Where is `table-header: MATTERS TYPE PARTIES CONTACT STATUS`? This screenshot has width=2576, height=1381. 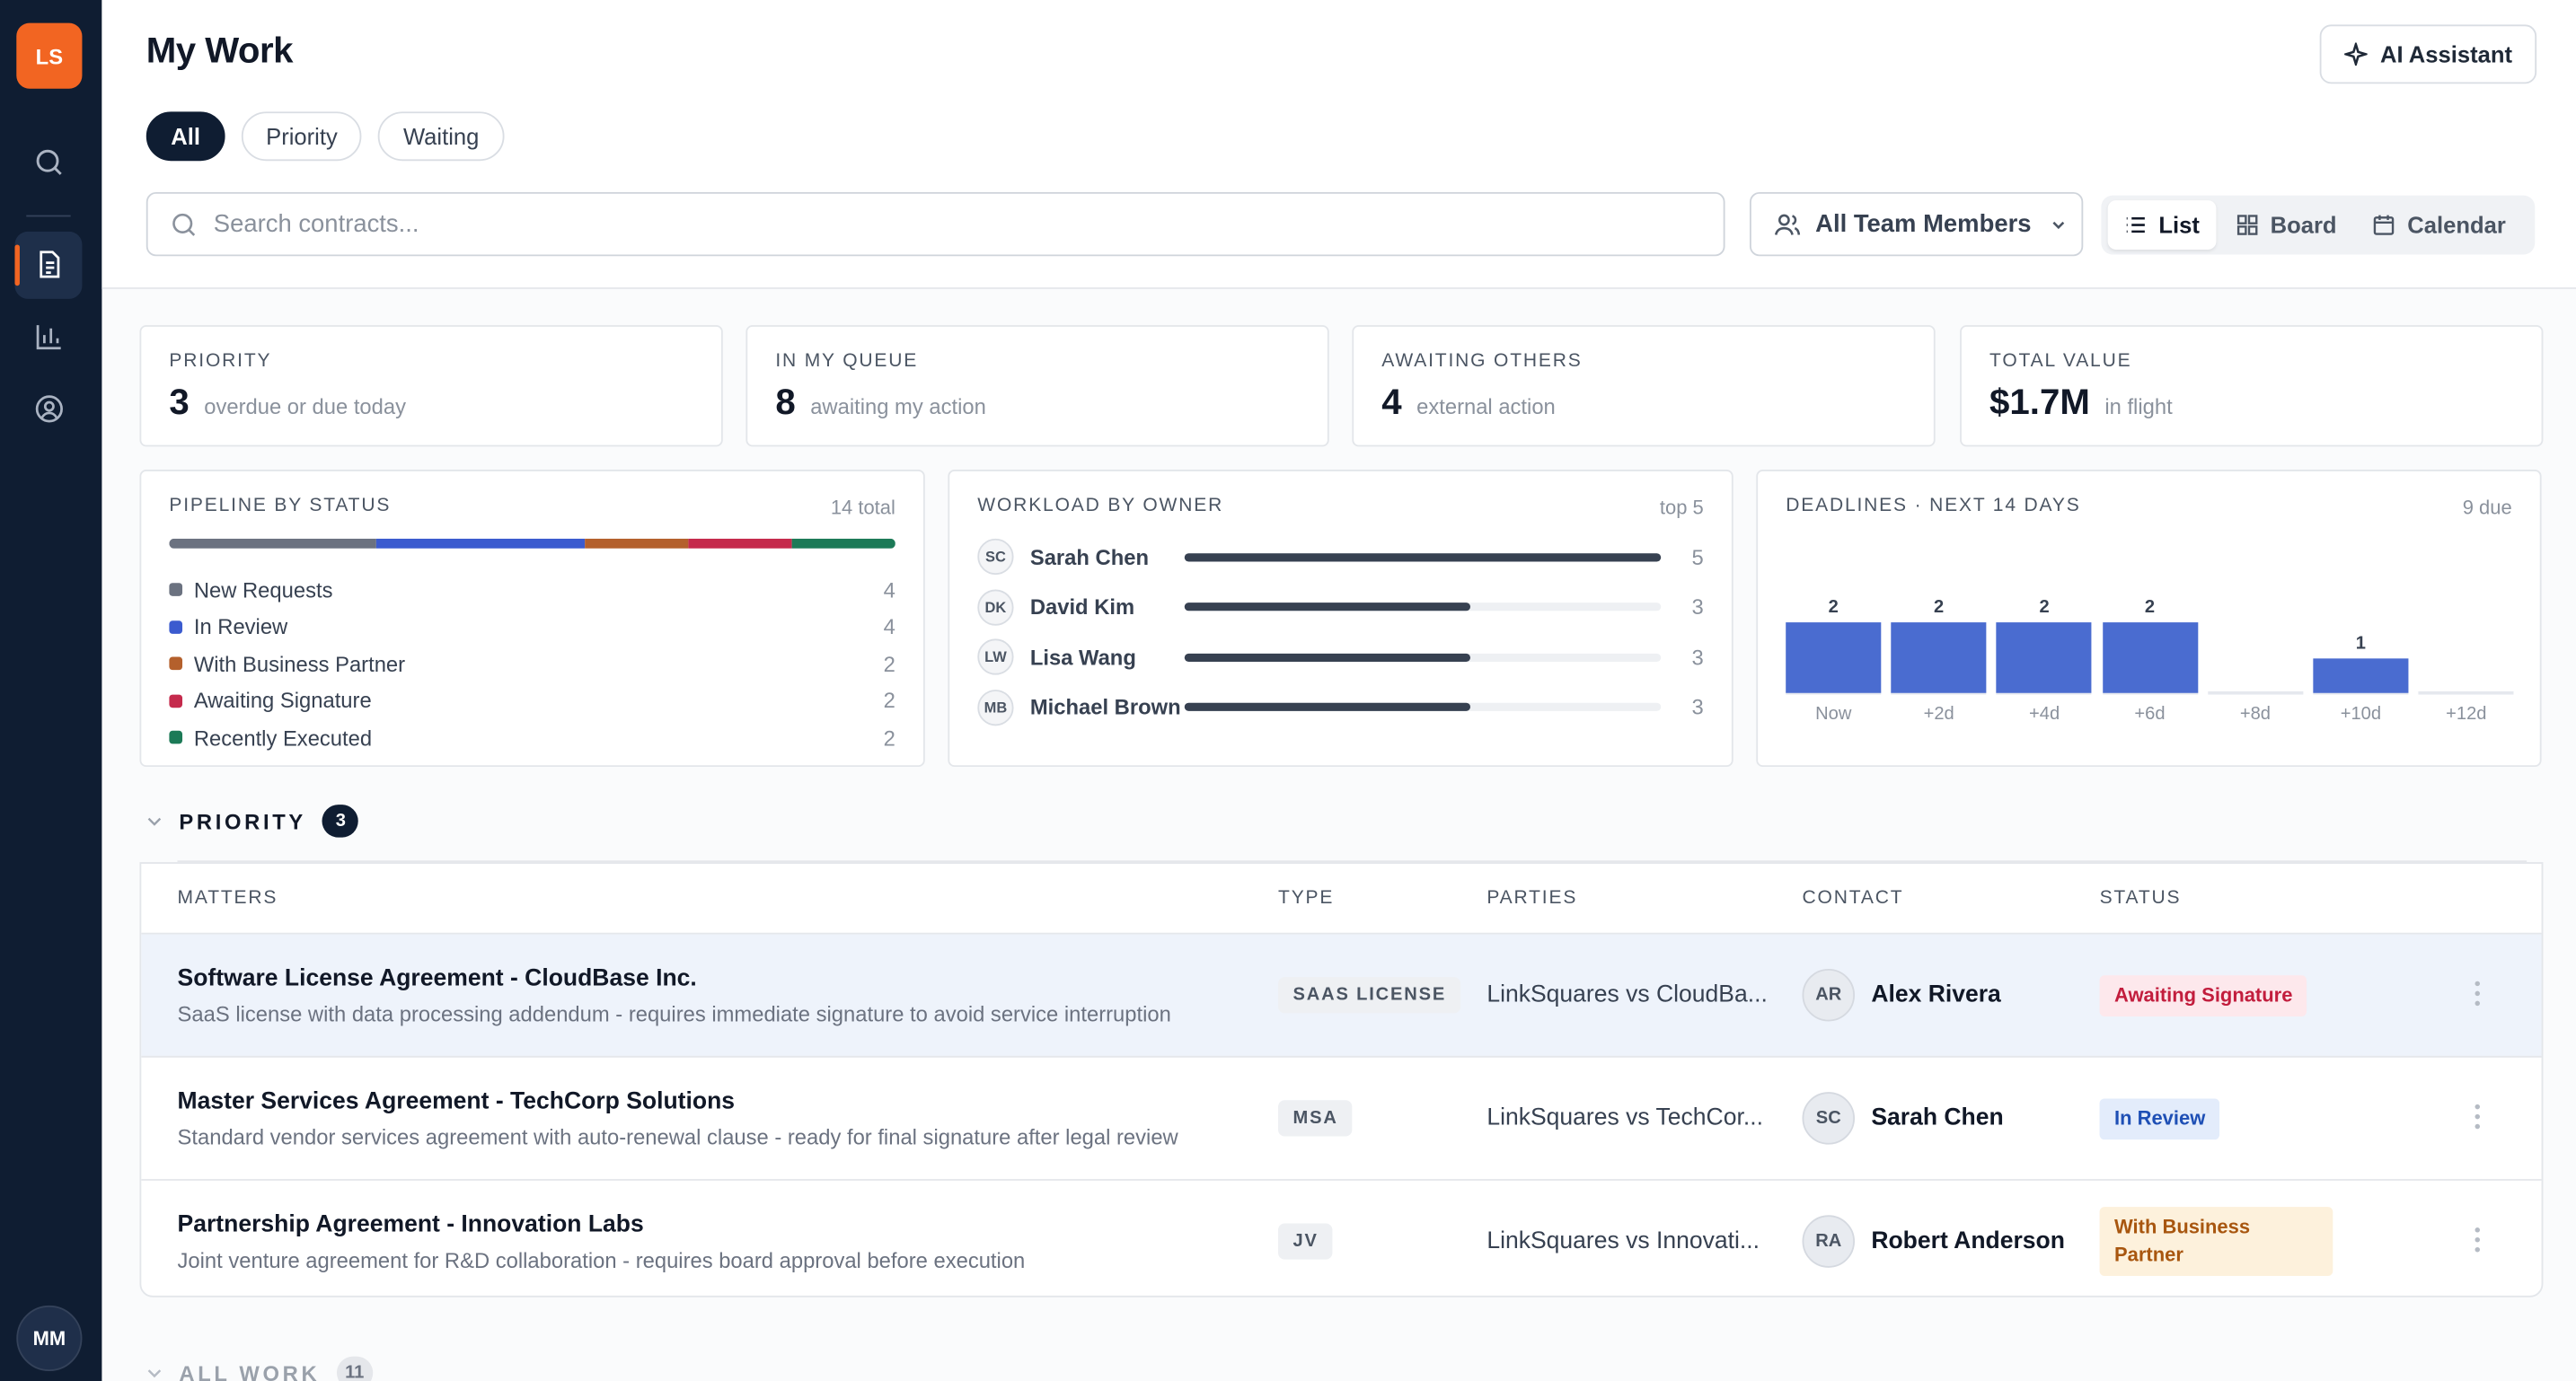 table-header: MATTERS TYPE PARTIES CONTACT STATUS is located at coordinates (1341, 900).